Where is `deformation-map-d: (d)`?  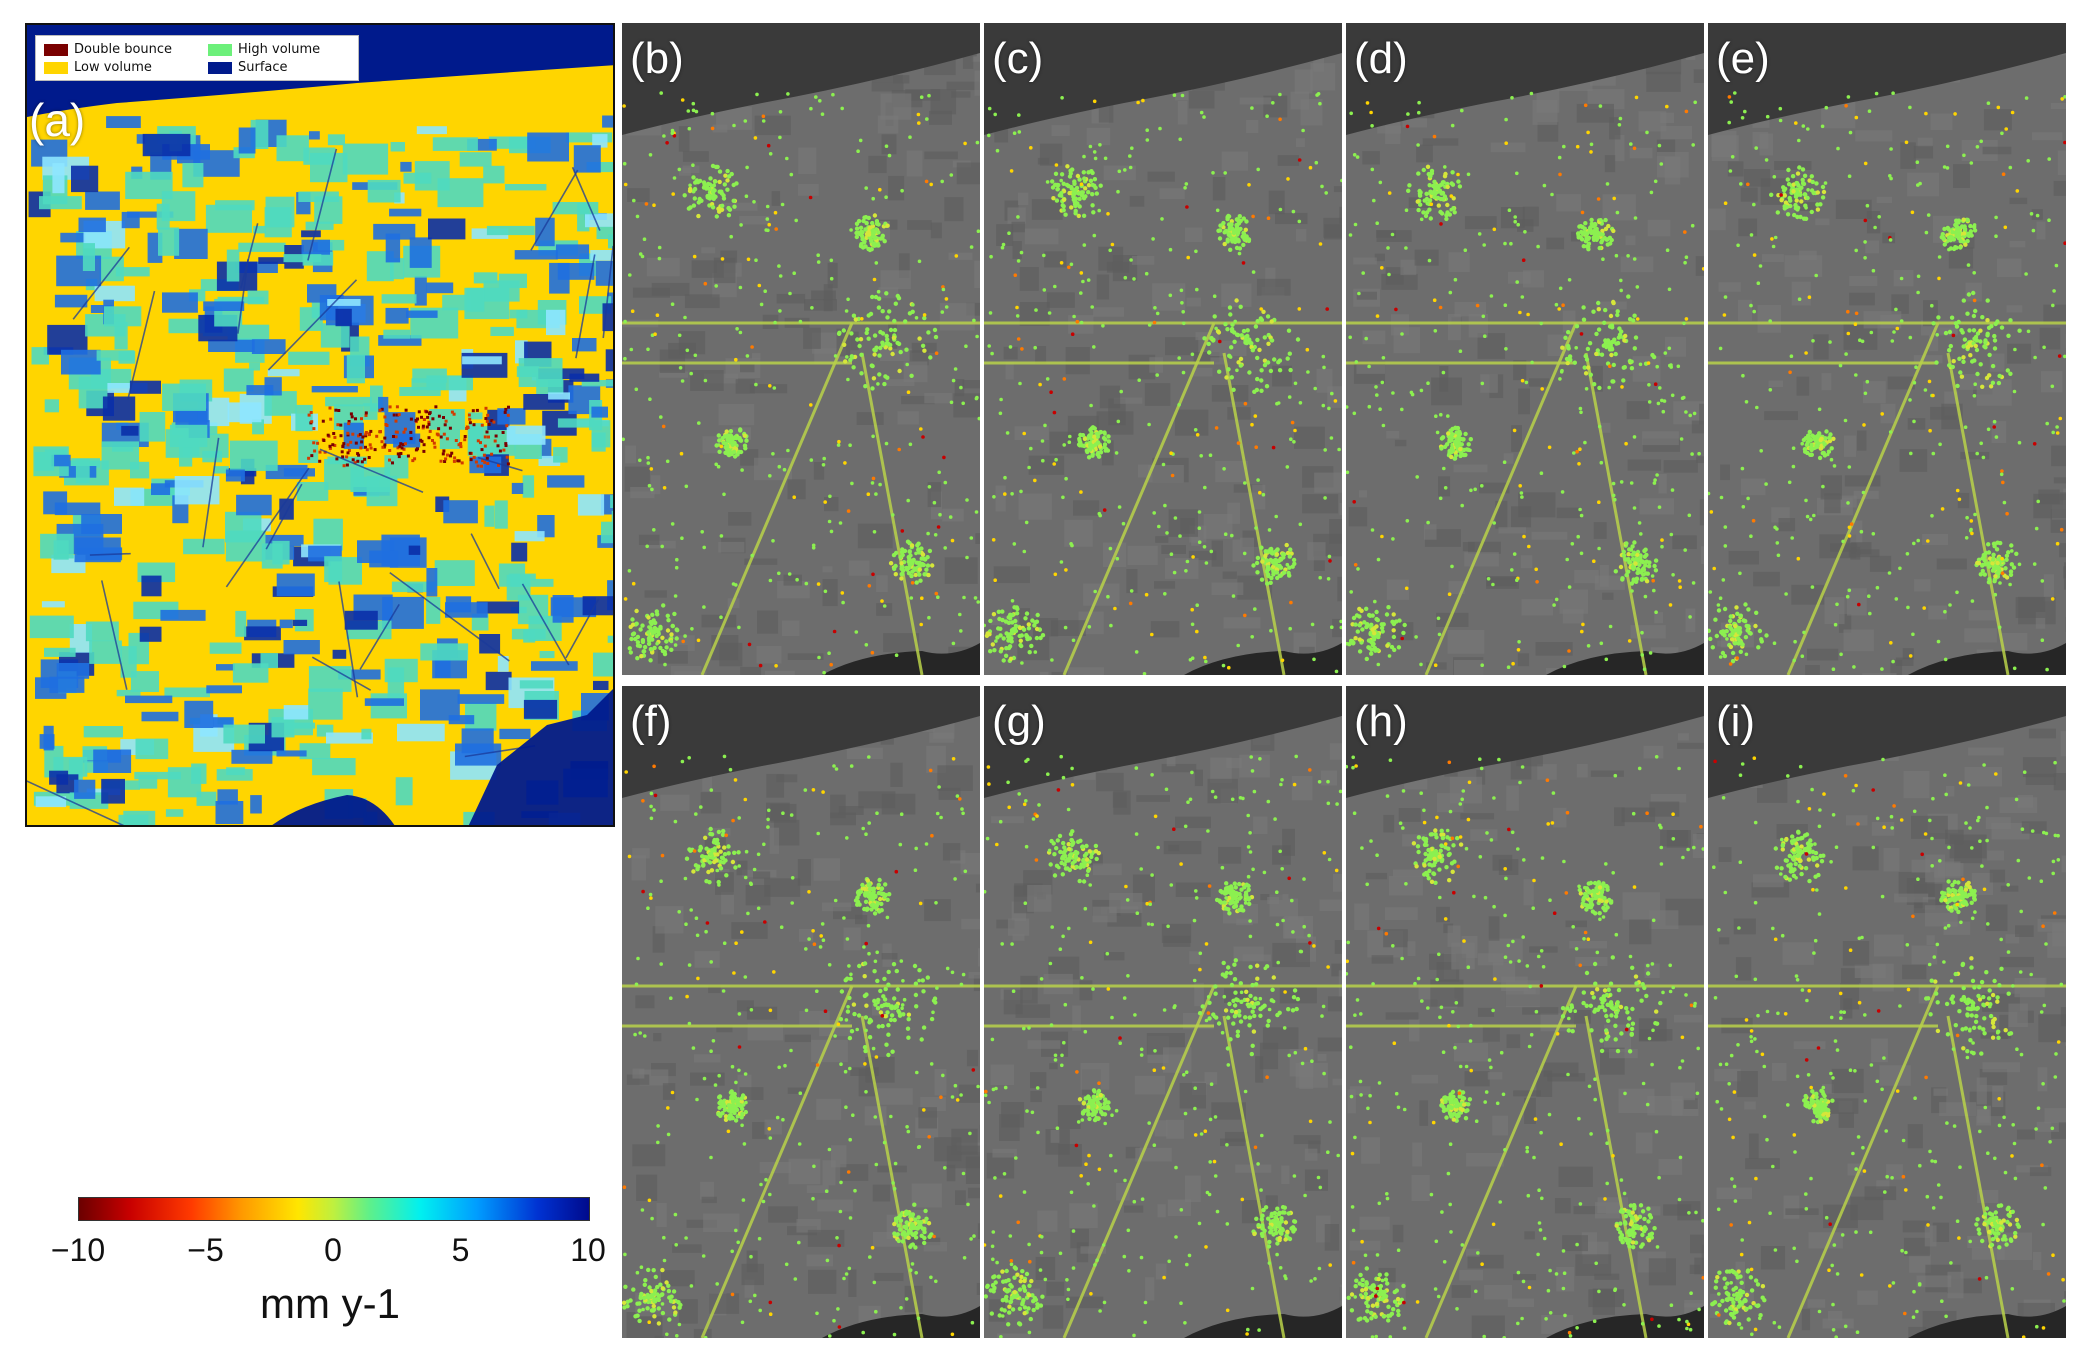
deformation-map-d: (d) is located at coordinates (1525, 349).